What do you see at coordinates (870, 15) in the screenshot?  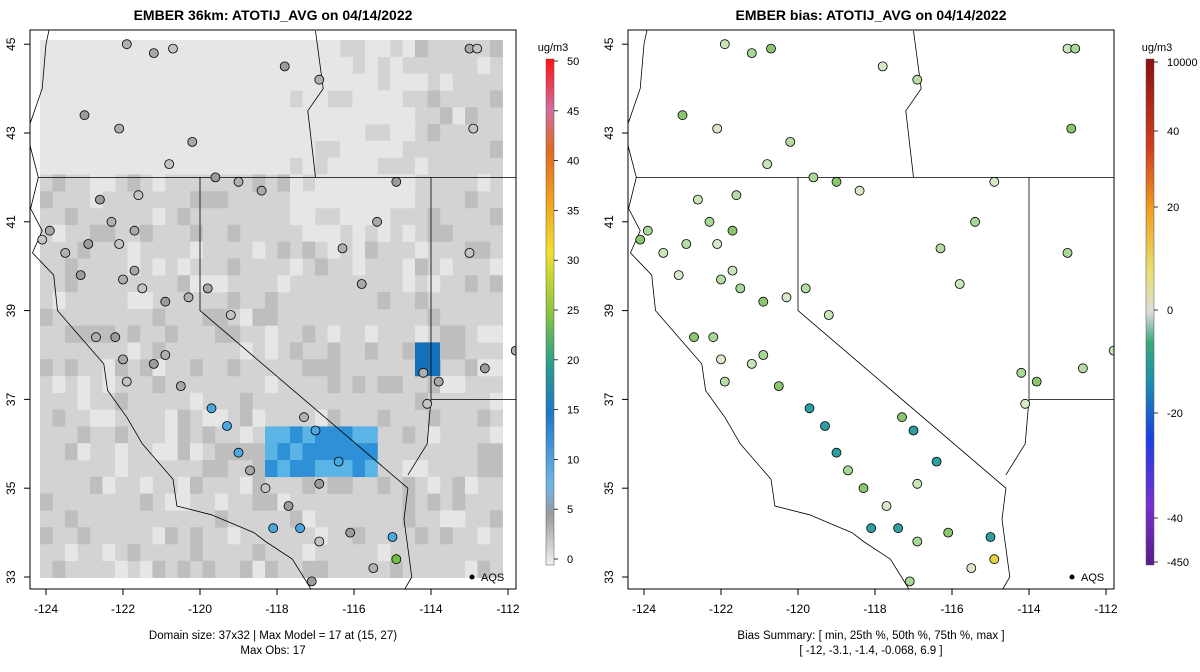 I see `right-panel-title: EMBER bias: ATOTIJ_AVG on 04/14/2022` at bounding box center [870, 15].